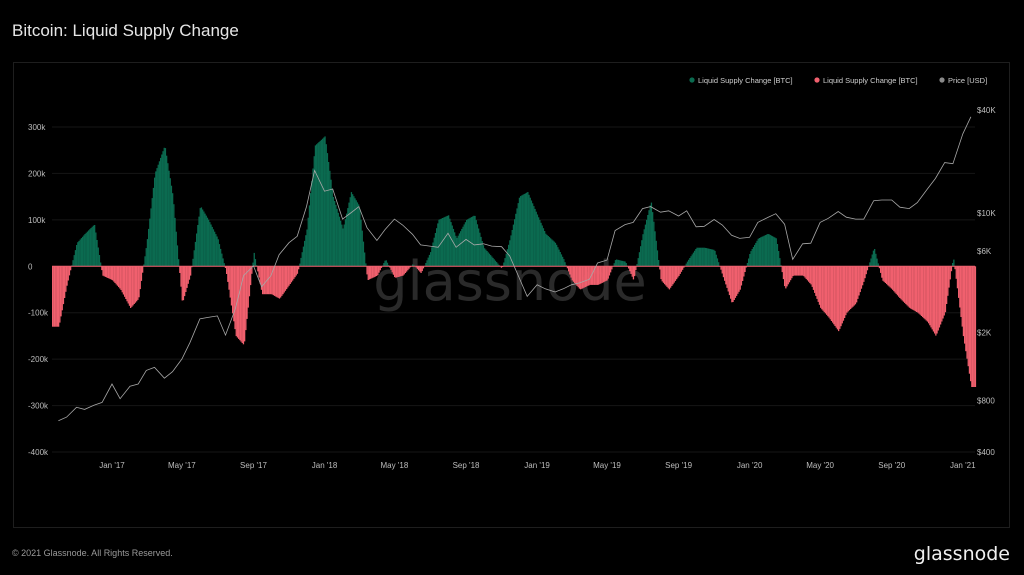  What do you see at coordinates (986, 213) in the screenshot?
I see `y-right-tick-label: $10K` at bounding box center [986, 213].